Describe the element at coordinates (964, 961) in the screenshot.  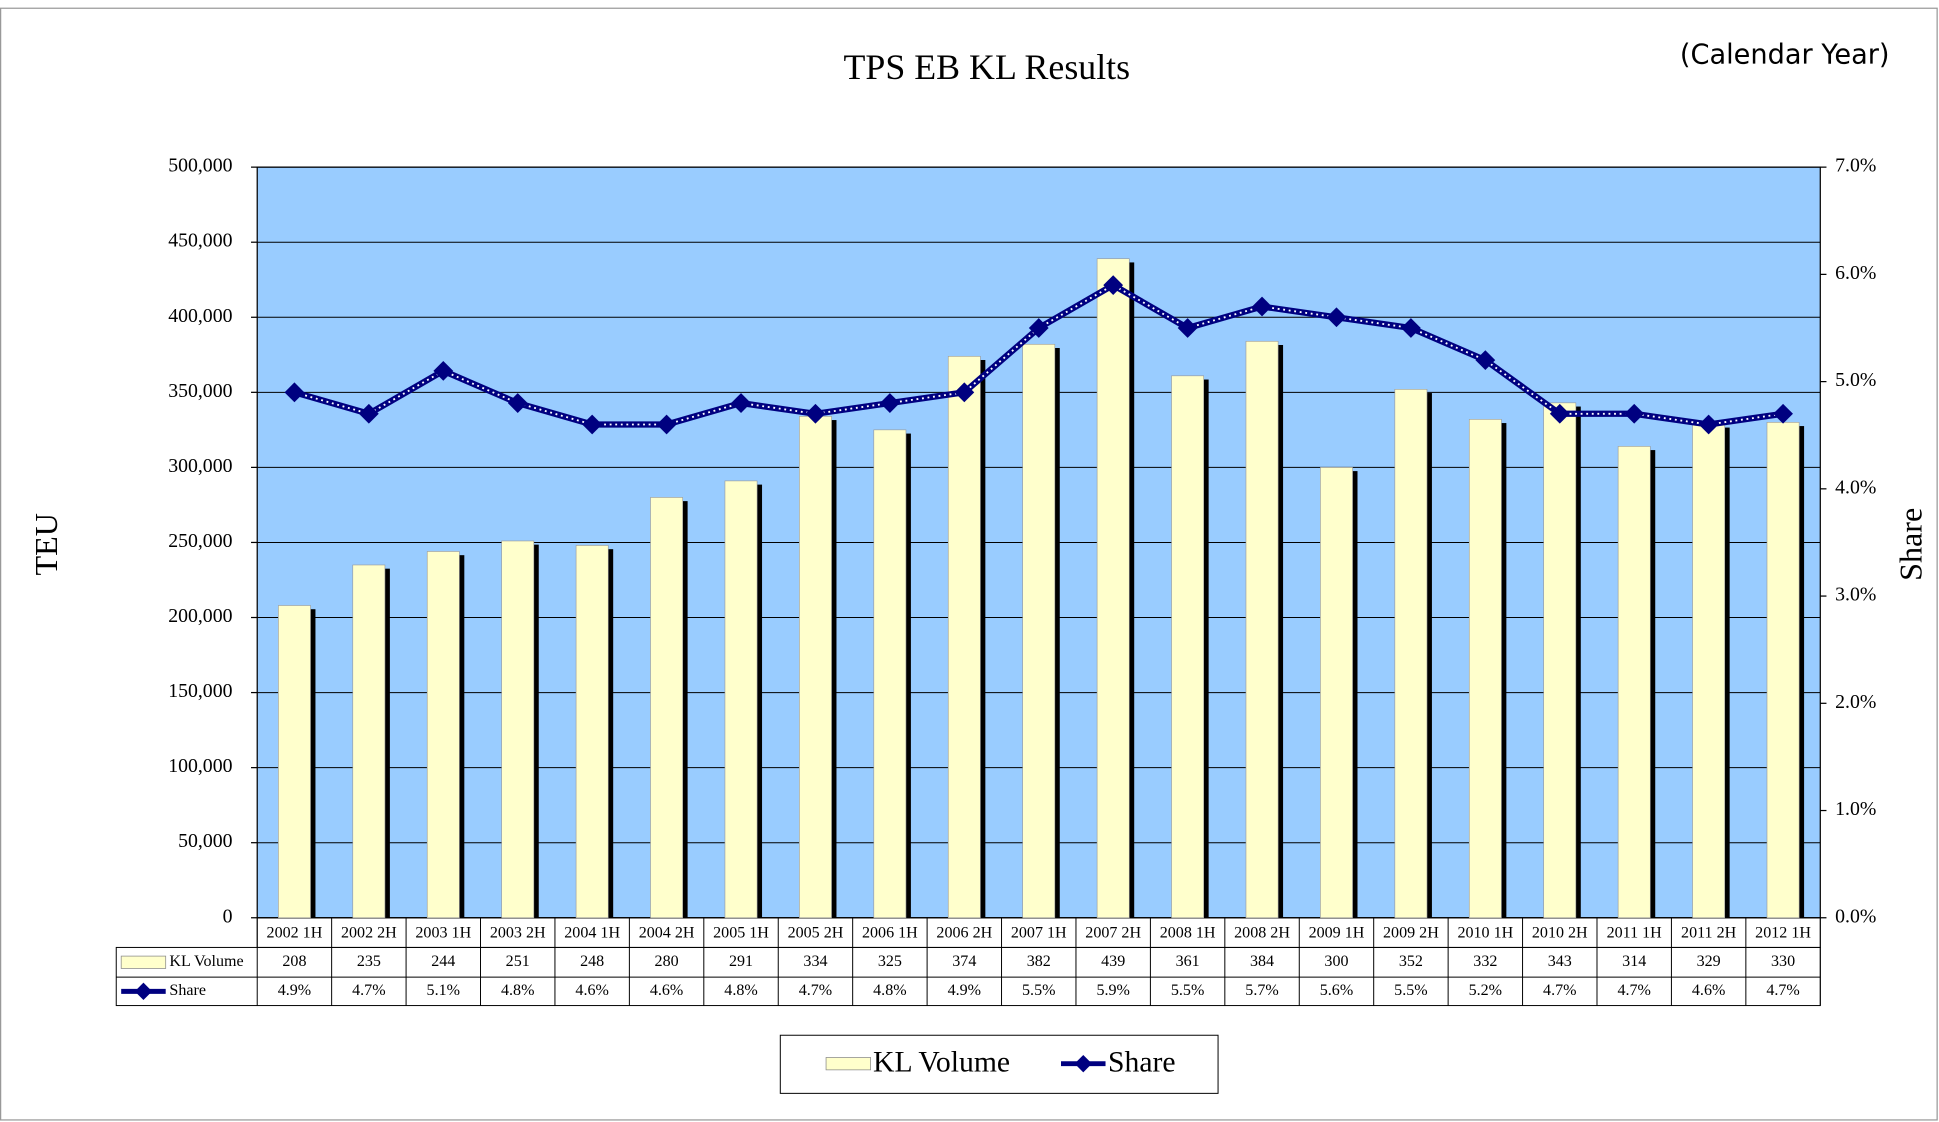
I see `table-value: 374` at that location.